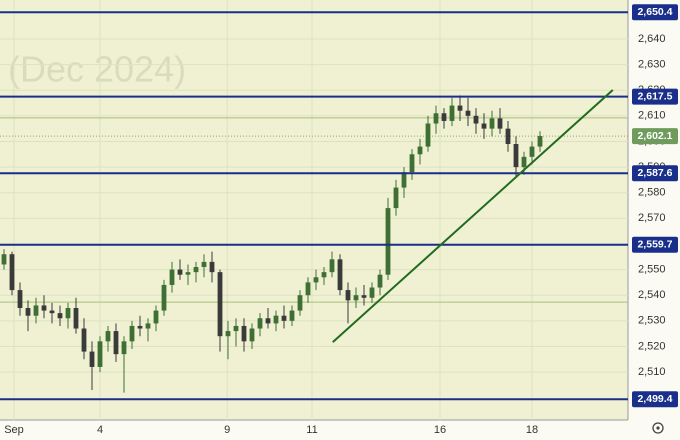 The width and height of the screenshot is (680, 440). Describe the element at coordinates (100, 430) in the screenshot. I see `x-tick-label: 4` at that location.